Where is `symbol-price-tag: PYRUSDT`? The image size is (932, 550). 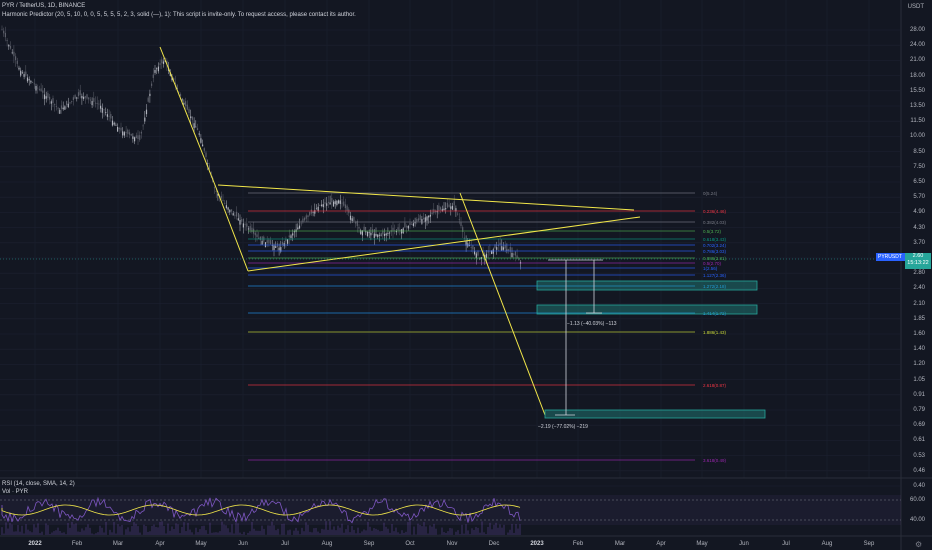
symbol-price-tag: PYRUSDT is located at coordinates (890, 257).